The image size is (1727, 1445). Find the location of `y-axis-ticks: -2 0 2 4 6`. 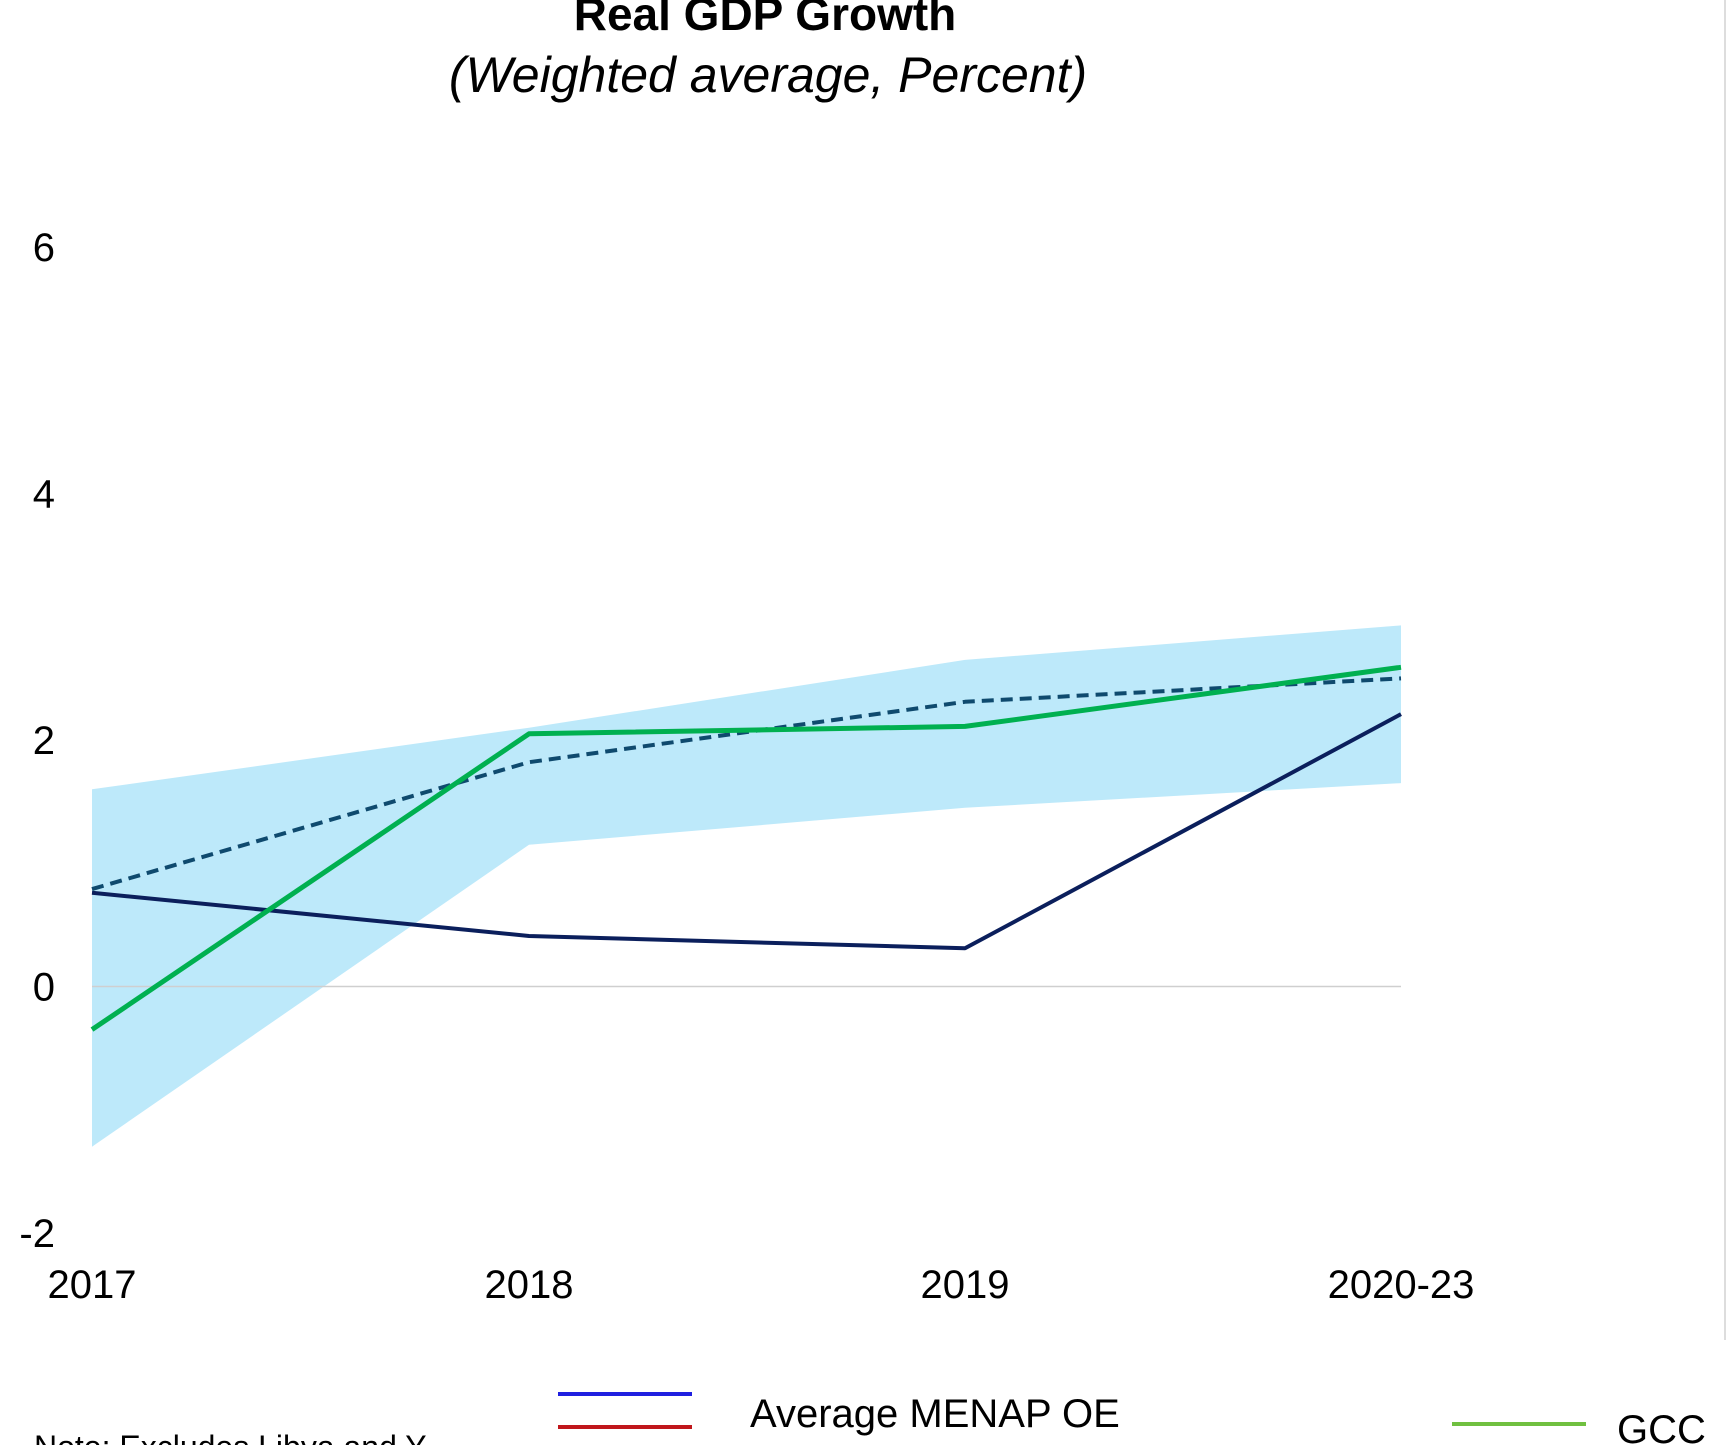

y-axis-ticks: -2 0 2 4 6 is located at coordinates (37, 741).